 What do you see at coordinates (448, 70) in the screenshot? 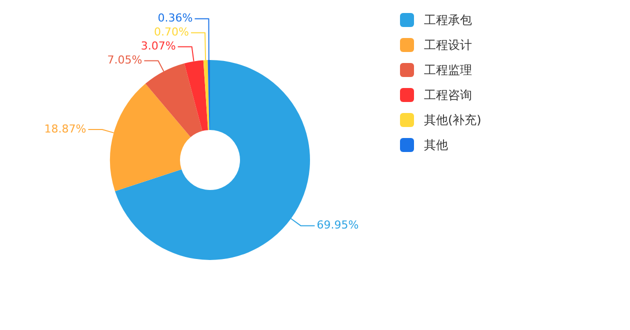
I see `legend-label: 工程监理` at bounding box center [448, 70].